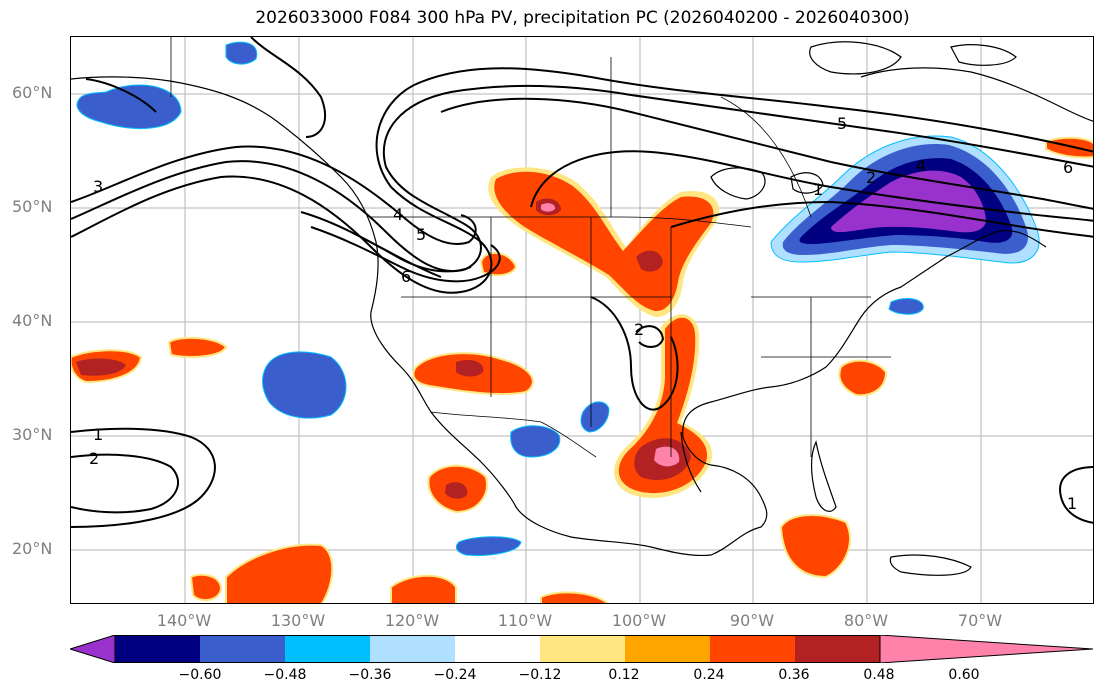  Describe the element at coordinates (752, 620) in the screenshot. I see `lon-label-90w: 90°W` at that location.